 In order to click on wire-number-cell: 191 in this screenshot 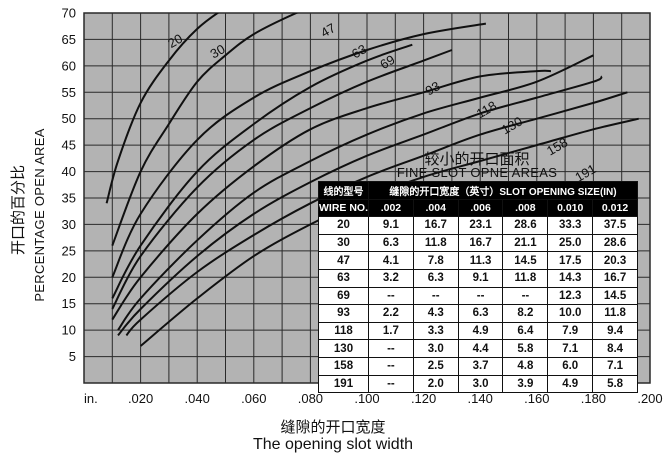, I will do `click(343, 384)`.